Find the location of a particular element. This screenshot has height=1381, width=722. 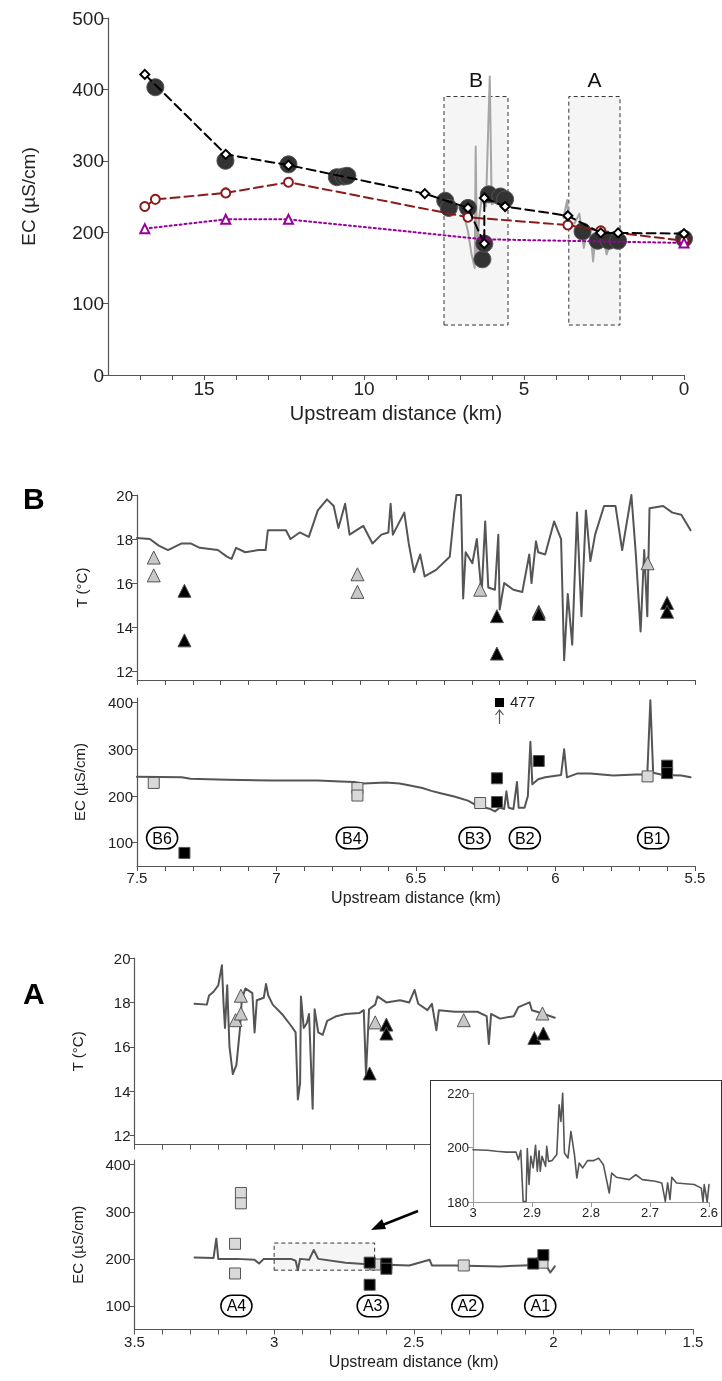

x-tick-label: 2.6 is located at coordinates (708, 1212).